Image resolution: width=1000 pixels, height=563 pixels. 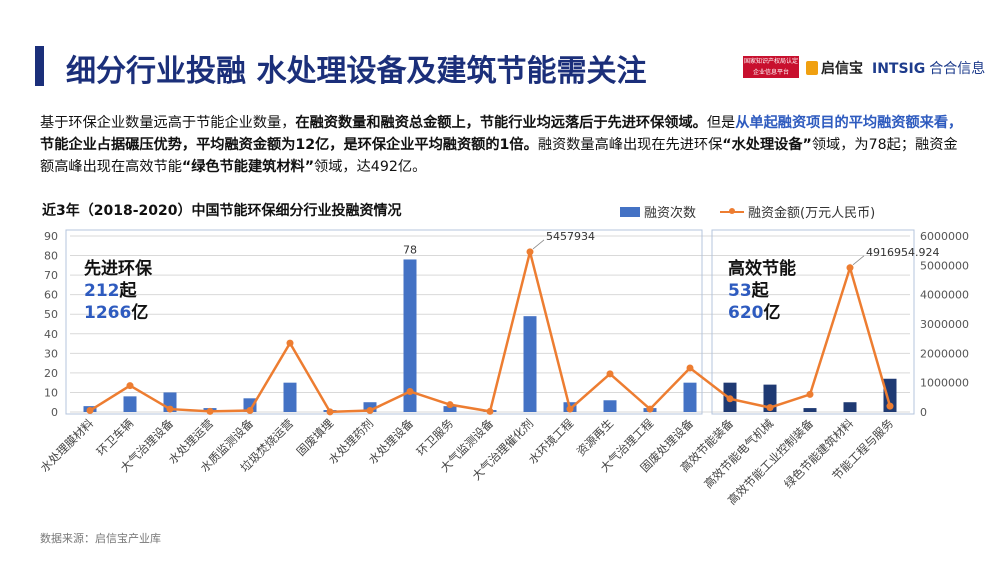 What do you see at coordinates (670, 213) in the screenshot?
I see `legend-bar-label: 融资次数` at bounding box center [670, 213].